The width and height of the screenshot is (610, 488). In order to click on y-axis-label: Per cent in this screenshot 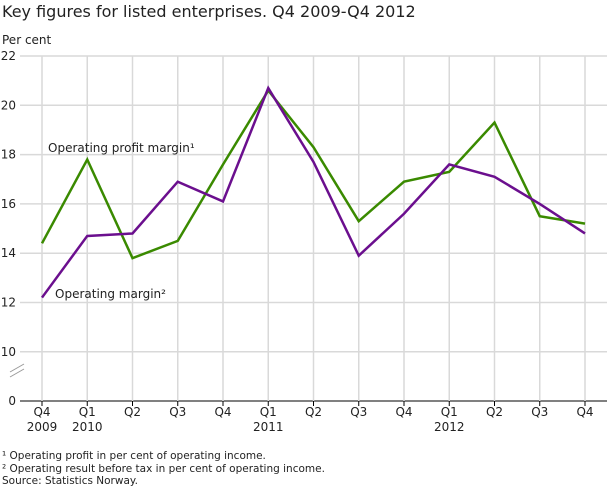, I will do `click(27, 40)`.